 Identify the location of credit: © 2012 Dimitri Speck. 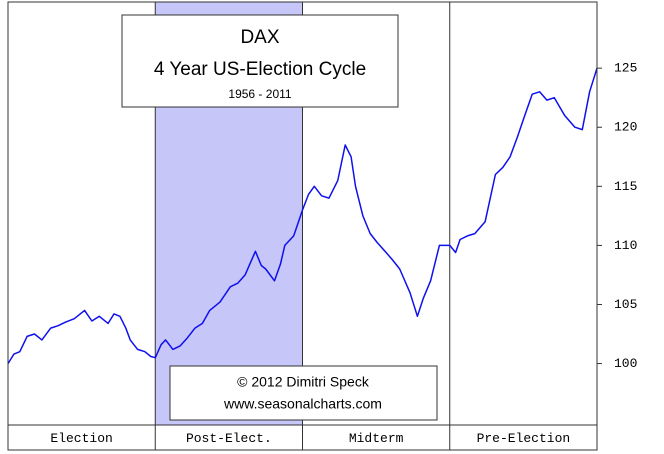
(303, 382).